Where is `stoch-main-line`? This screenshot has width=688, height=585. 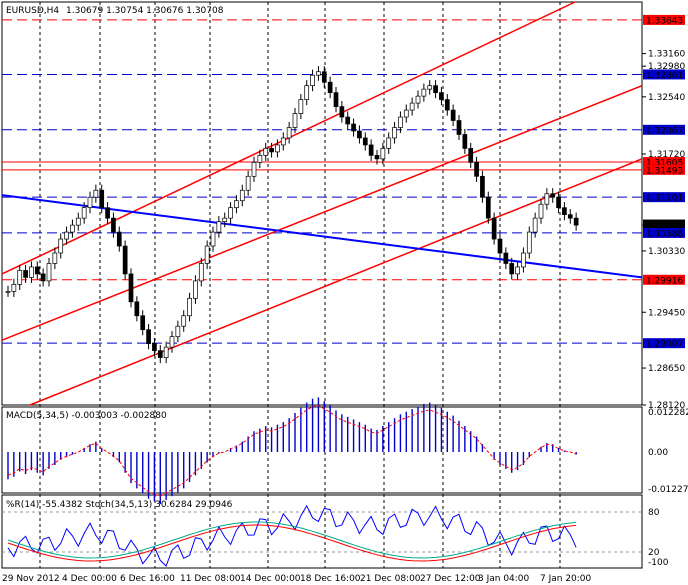
stoch-main-line is located at coordinates (292, 540).